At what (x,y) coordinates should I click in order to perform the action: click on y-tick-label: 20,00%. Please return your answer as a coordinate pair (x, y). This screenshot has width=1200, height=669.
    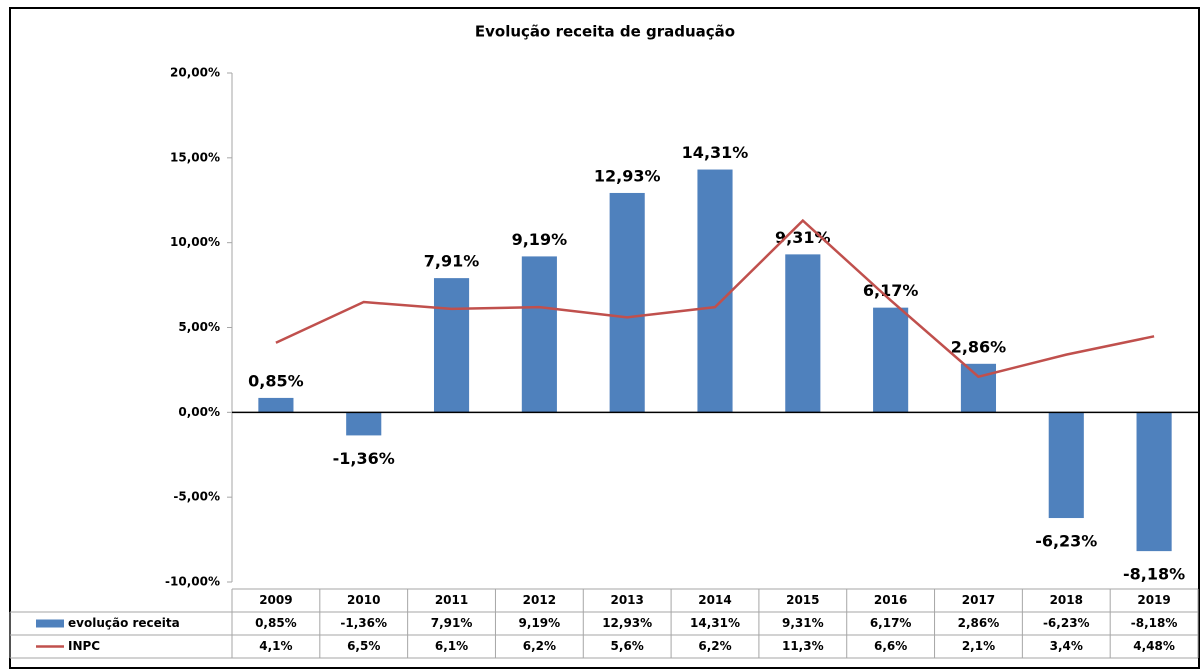
    Looking at the image, I should click on (195, 73).